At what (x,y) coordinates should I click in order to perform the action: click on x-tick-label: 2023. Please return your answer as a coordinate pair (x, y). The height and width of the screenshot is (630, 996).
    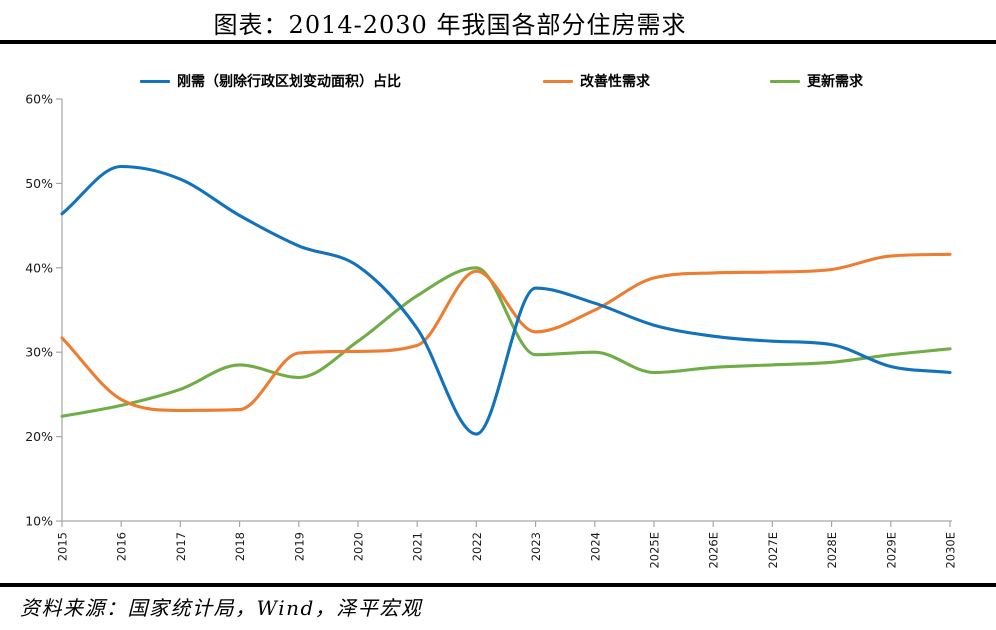
    Looking at the image, I should click on (536, 546).